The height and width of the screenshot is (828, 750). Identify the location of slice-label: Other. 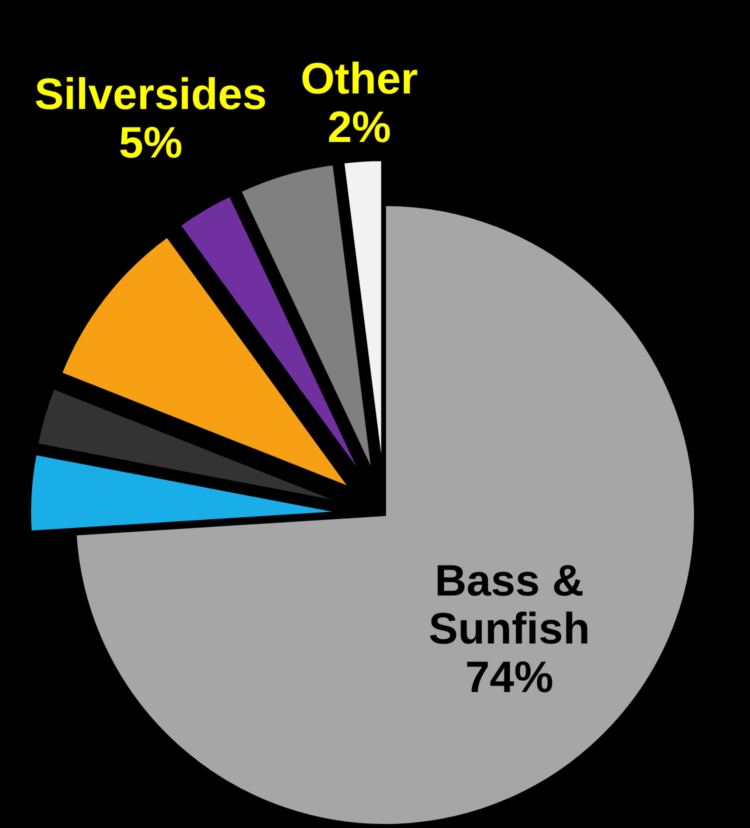
(359, 79).